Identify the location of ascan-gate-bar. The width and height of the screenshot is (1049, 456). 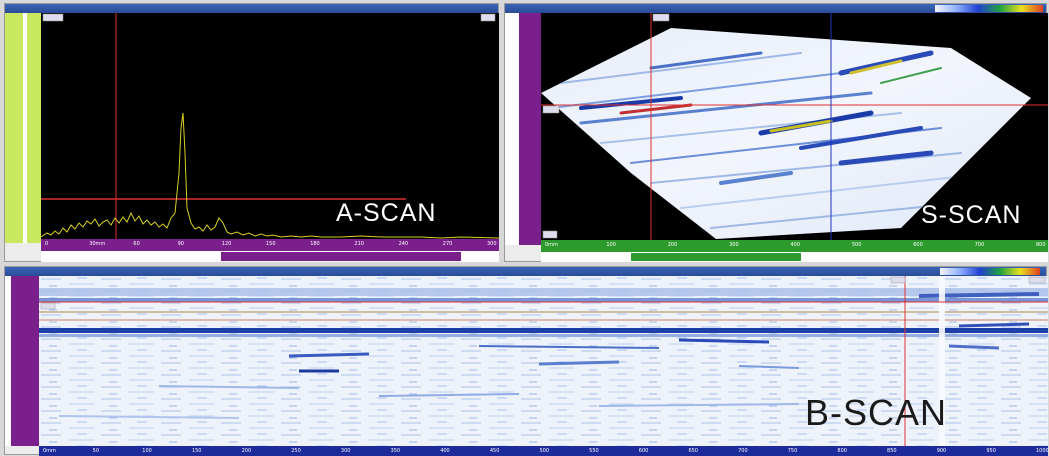
(341, 256).